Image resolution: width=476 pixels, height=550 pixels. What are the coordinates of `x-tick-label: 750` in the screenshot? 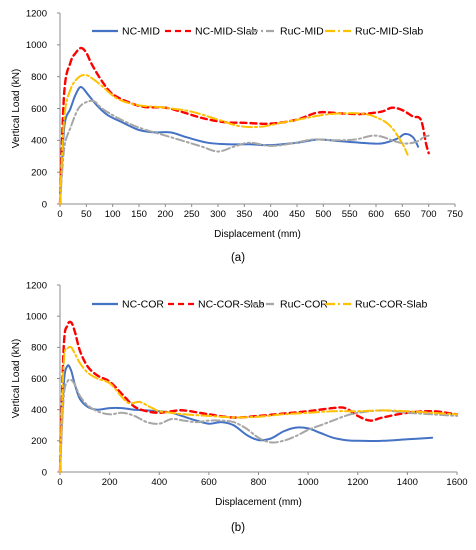 It's located at (455, 214).